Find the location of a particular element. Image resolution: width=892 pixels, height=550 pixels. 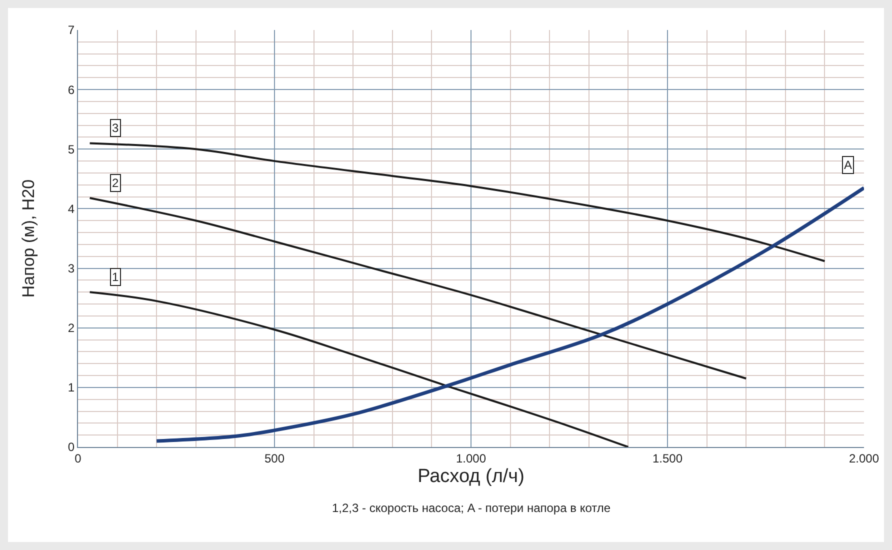

series-label: 1 is located at coordinates (115, 277).